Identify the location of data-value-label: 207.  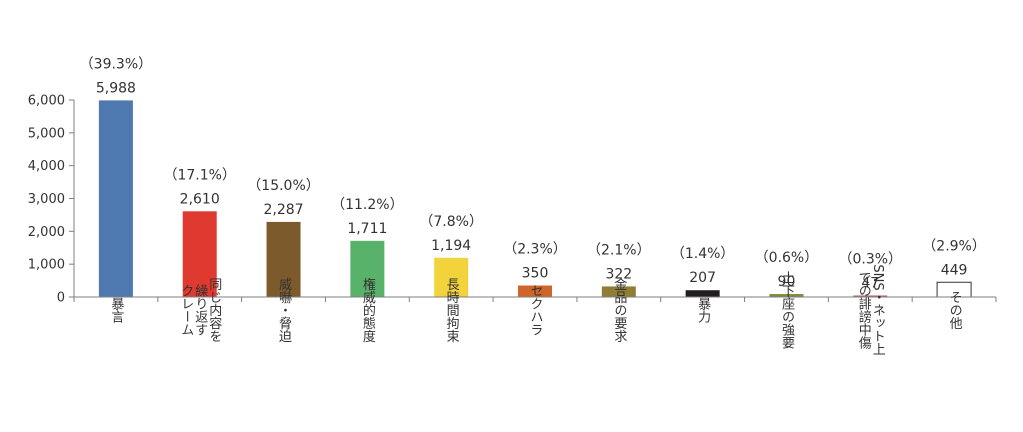
(702, 278).